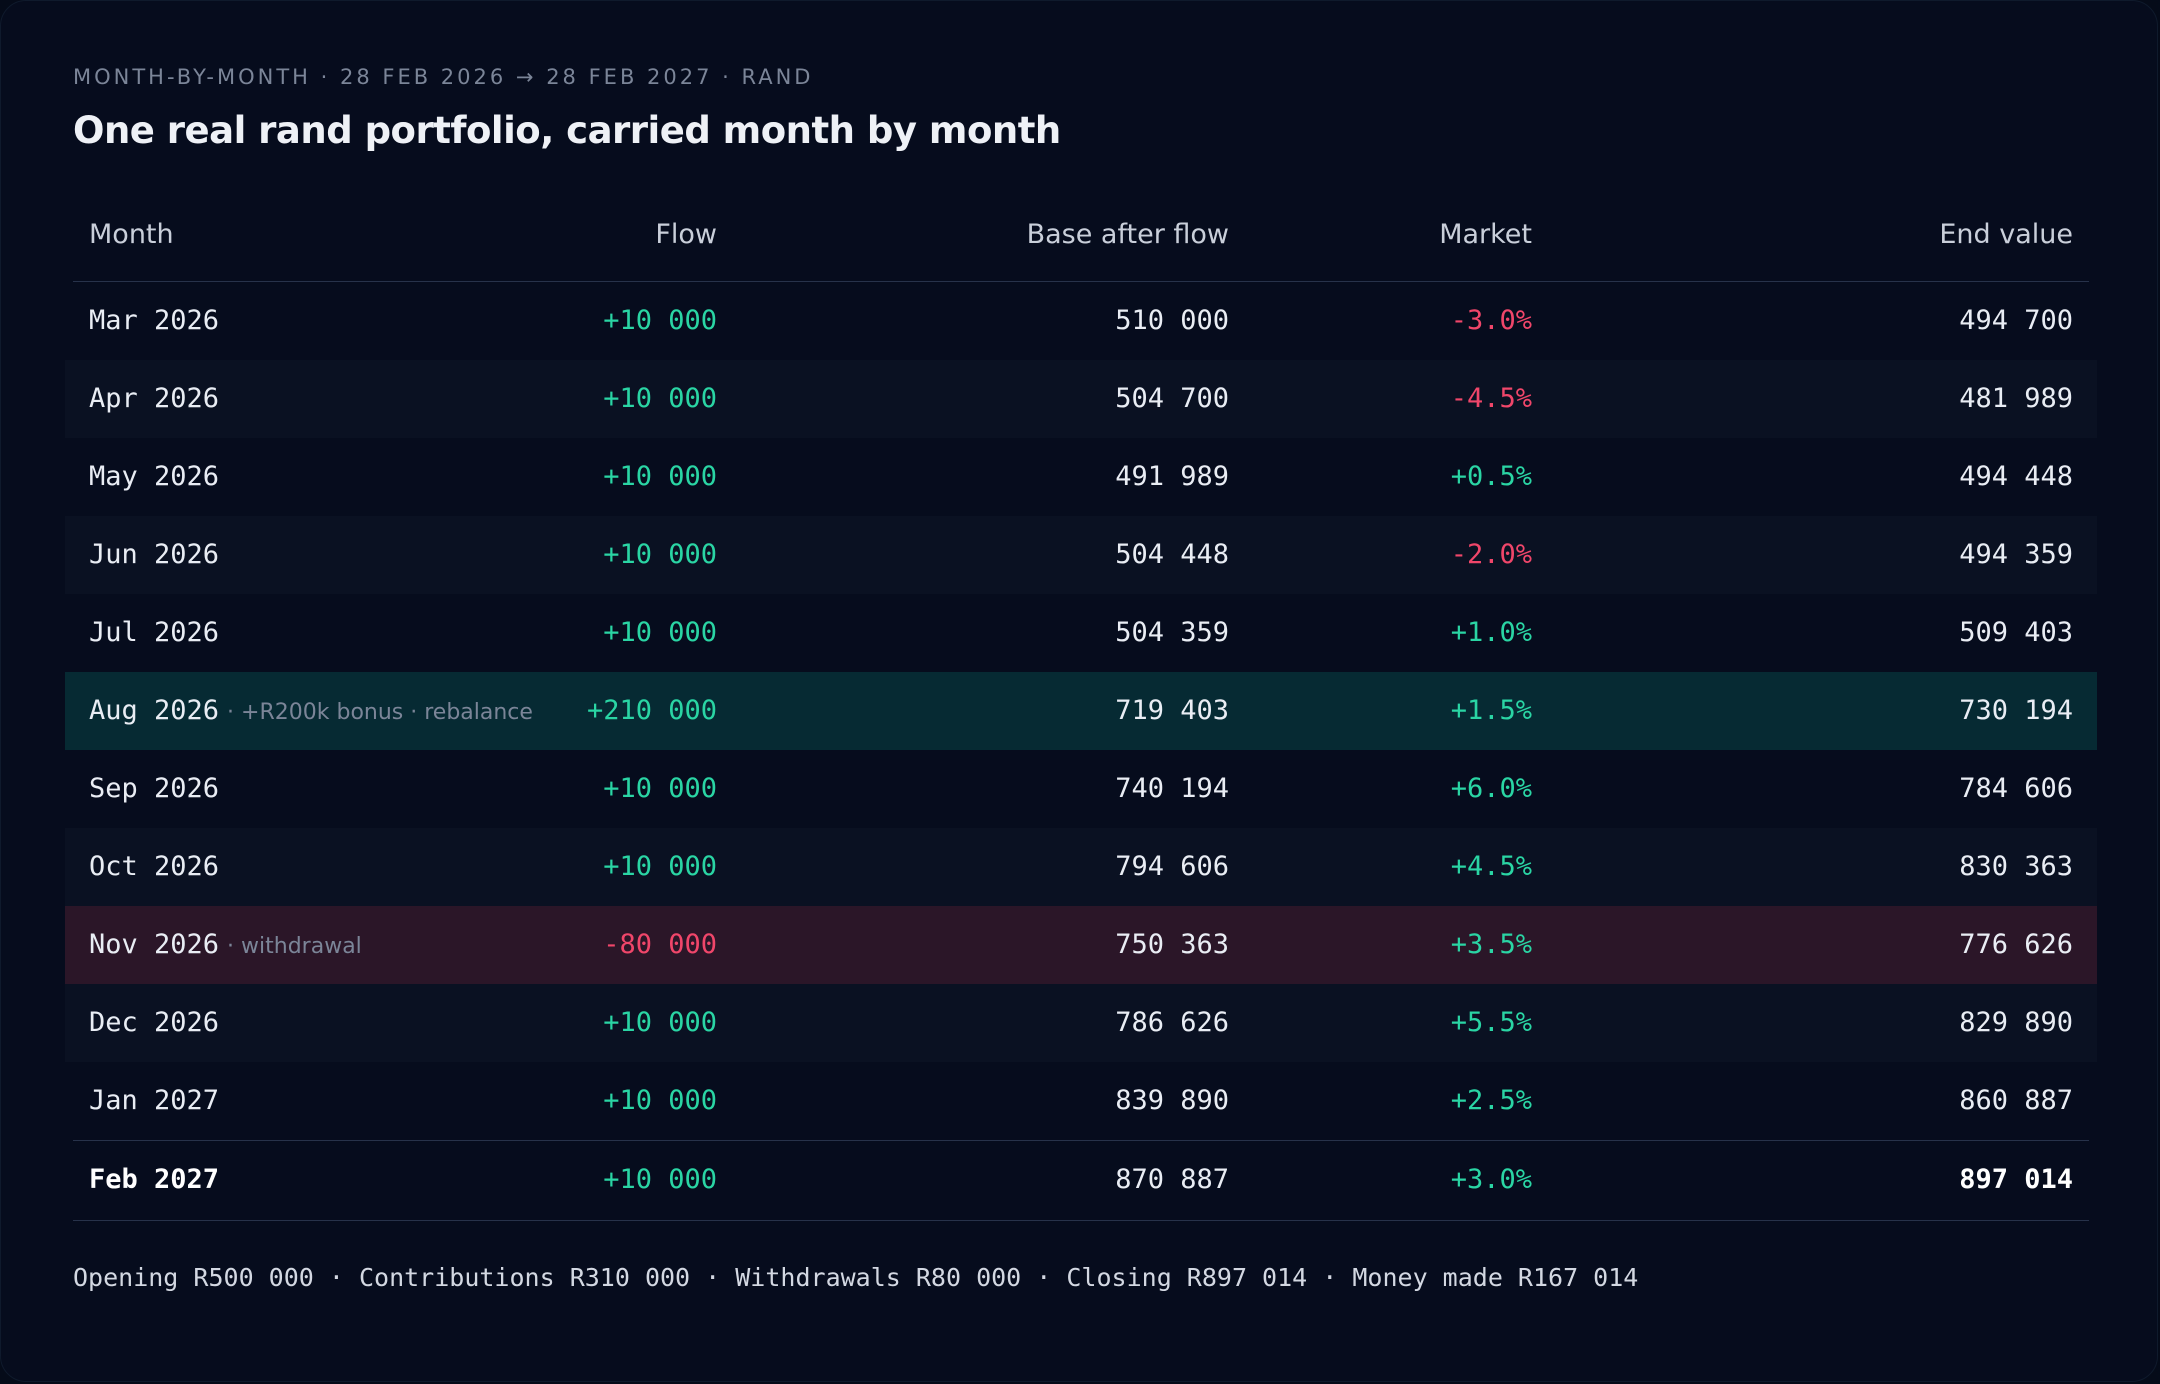 This screenshot has width=2160, height=1384. What do you see at coordinates (2006, 234) in the screenshot?
I see `column-header-end-value: End value` at bounding box center [2006, 234].